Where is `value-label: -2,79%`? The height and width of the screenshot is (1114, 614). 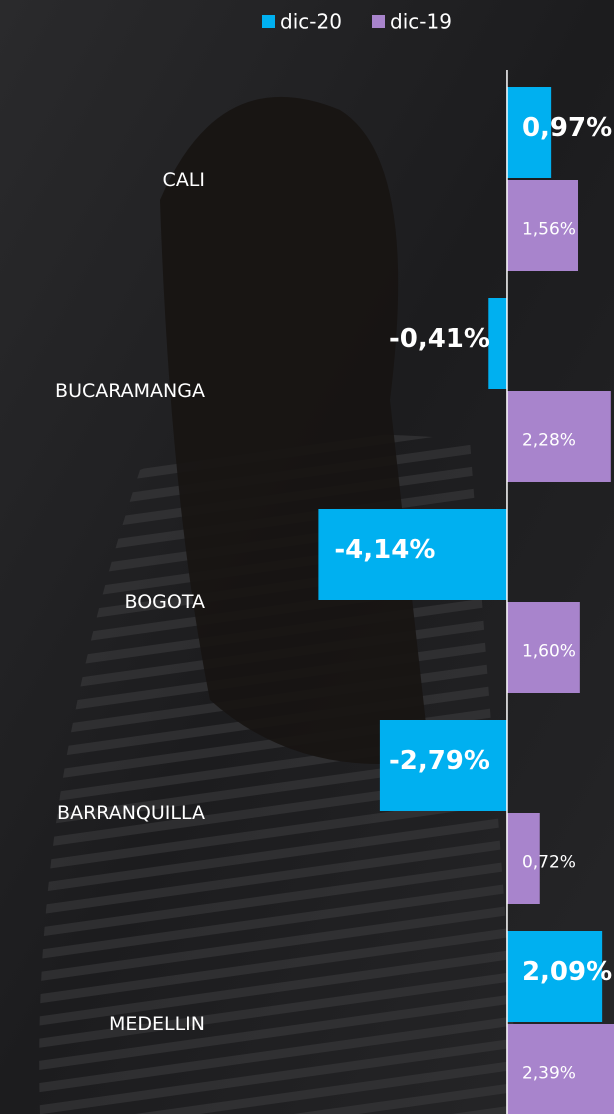
value-label: -2,79% is located at coordinates (439, 761).